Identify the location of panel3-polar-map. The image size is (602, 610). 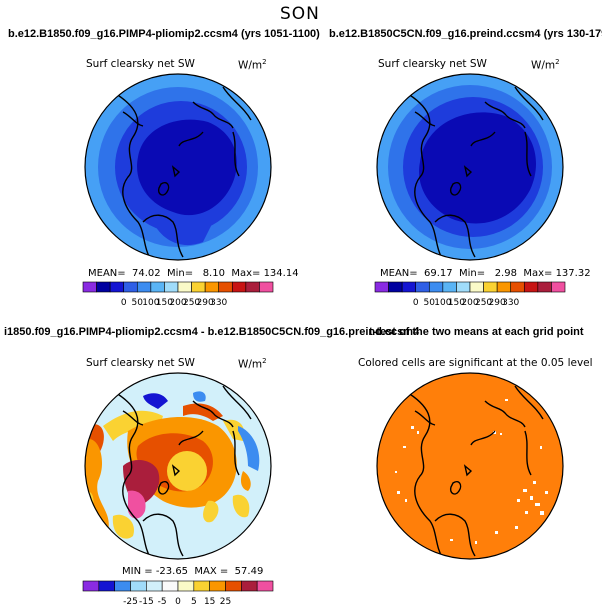
(178, 466).